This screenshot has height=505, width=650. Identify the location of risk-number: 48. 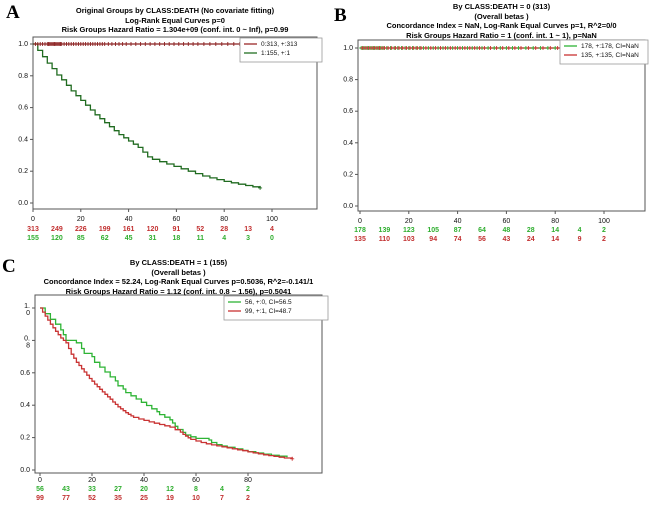
(507, 230).